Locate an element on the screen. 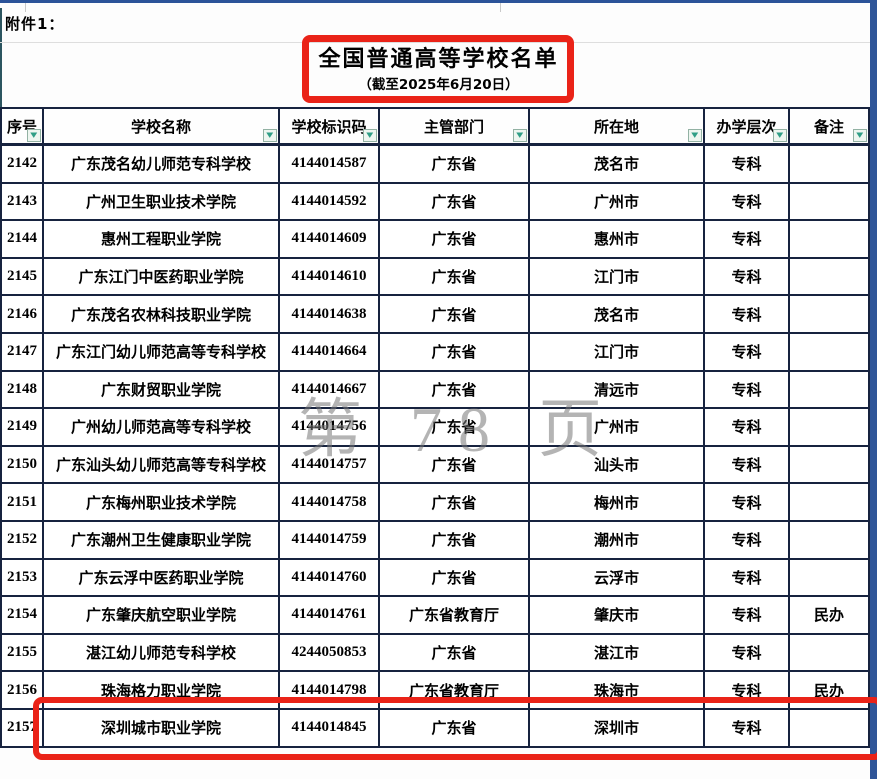 The width and height of the screenshot is (877, 779). cell-seq: 2154 is located at coordinates (22, 615).